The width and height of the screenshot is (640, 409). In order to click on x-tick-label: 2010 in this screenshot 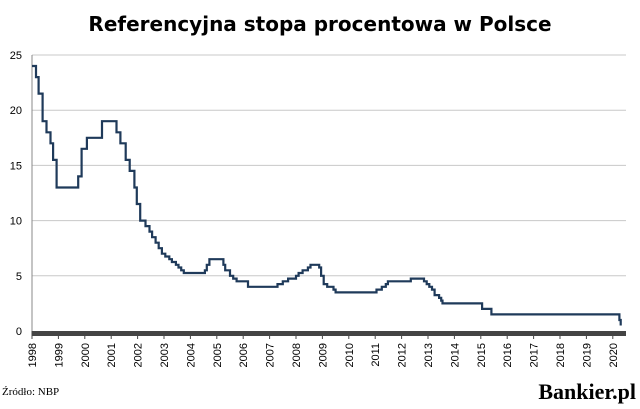, I will do `click(350, 355)`.